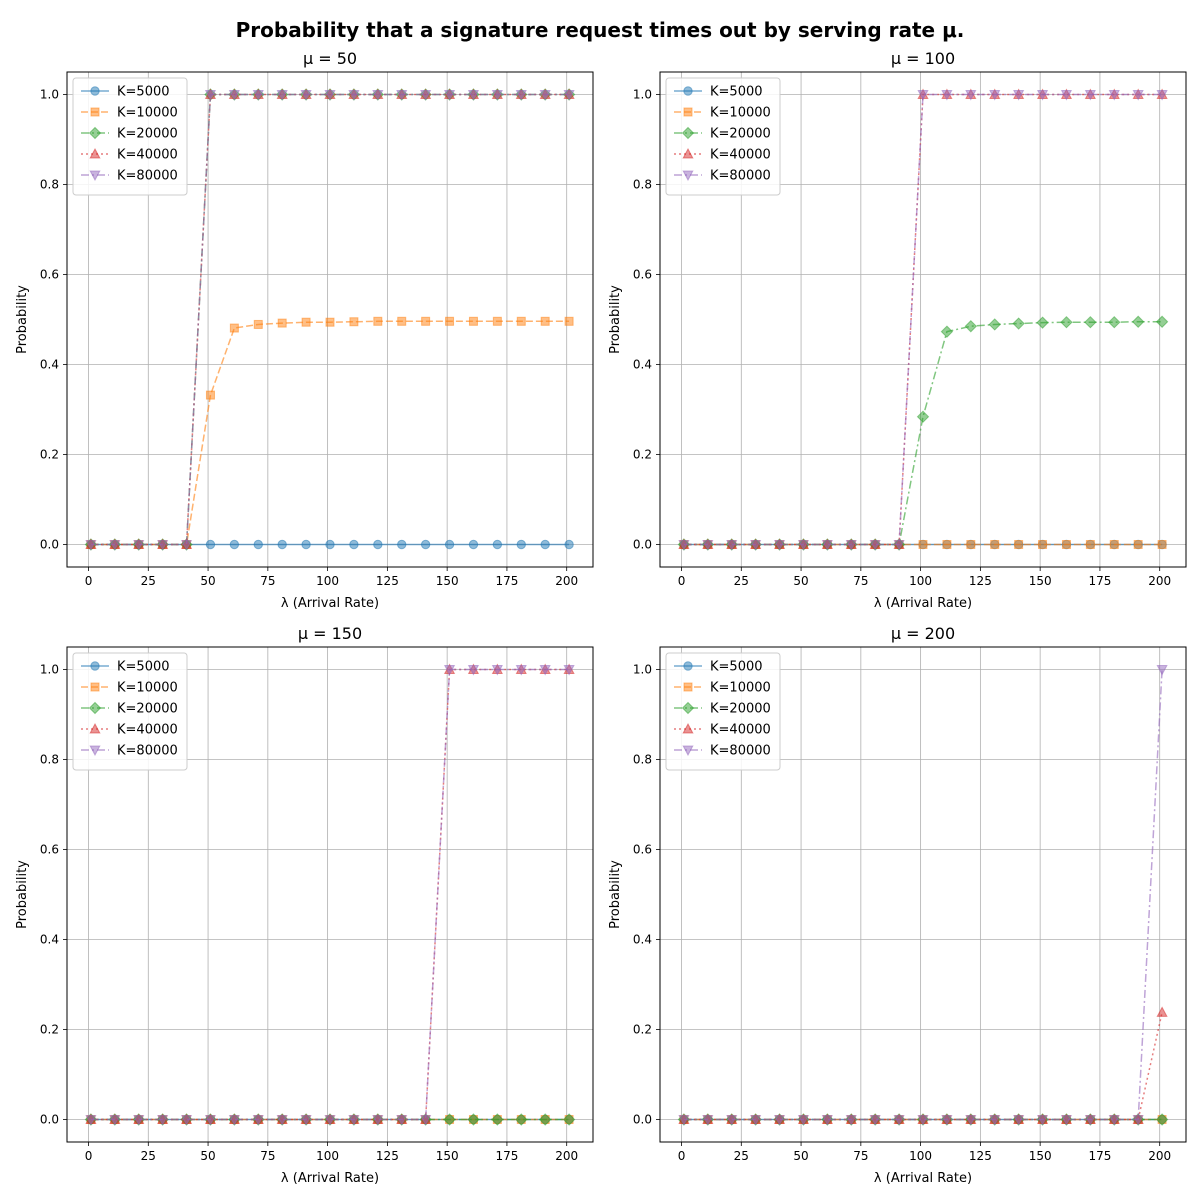  What do you see at coordinates (642, 1030) in the screenshot?
I see `y-tick-label: 0.2` at bounding box center [642, 1030].